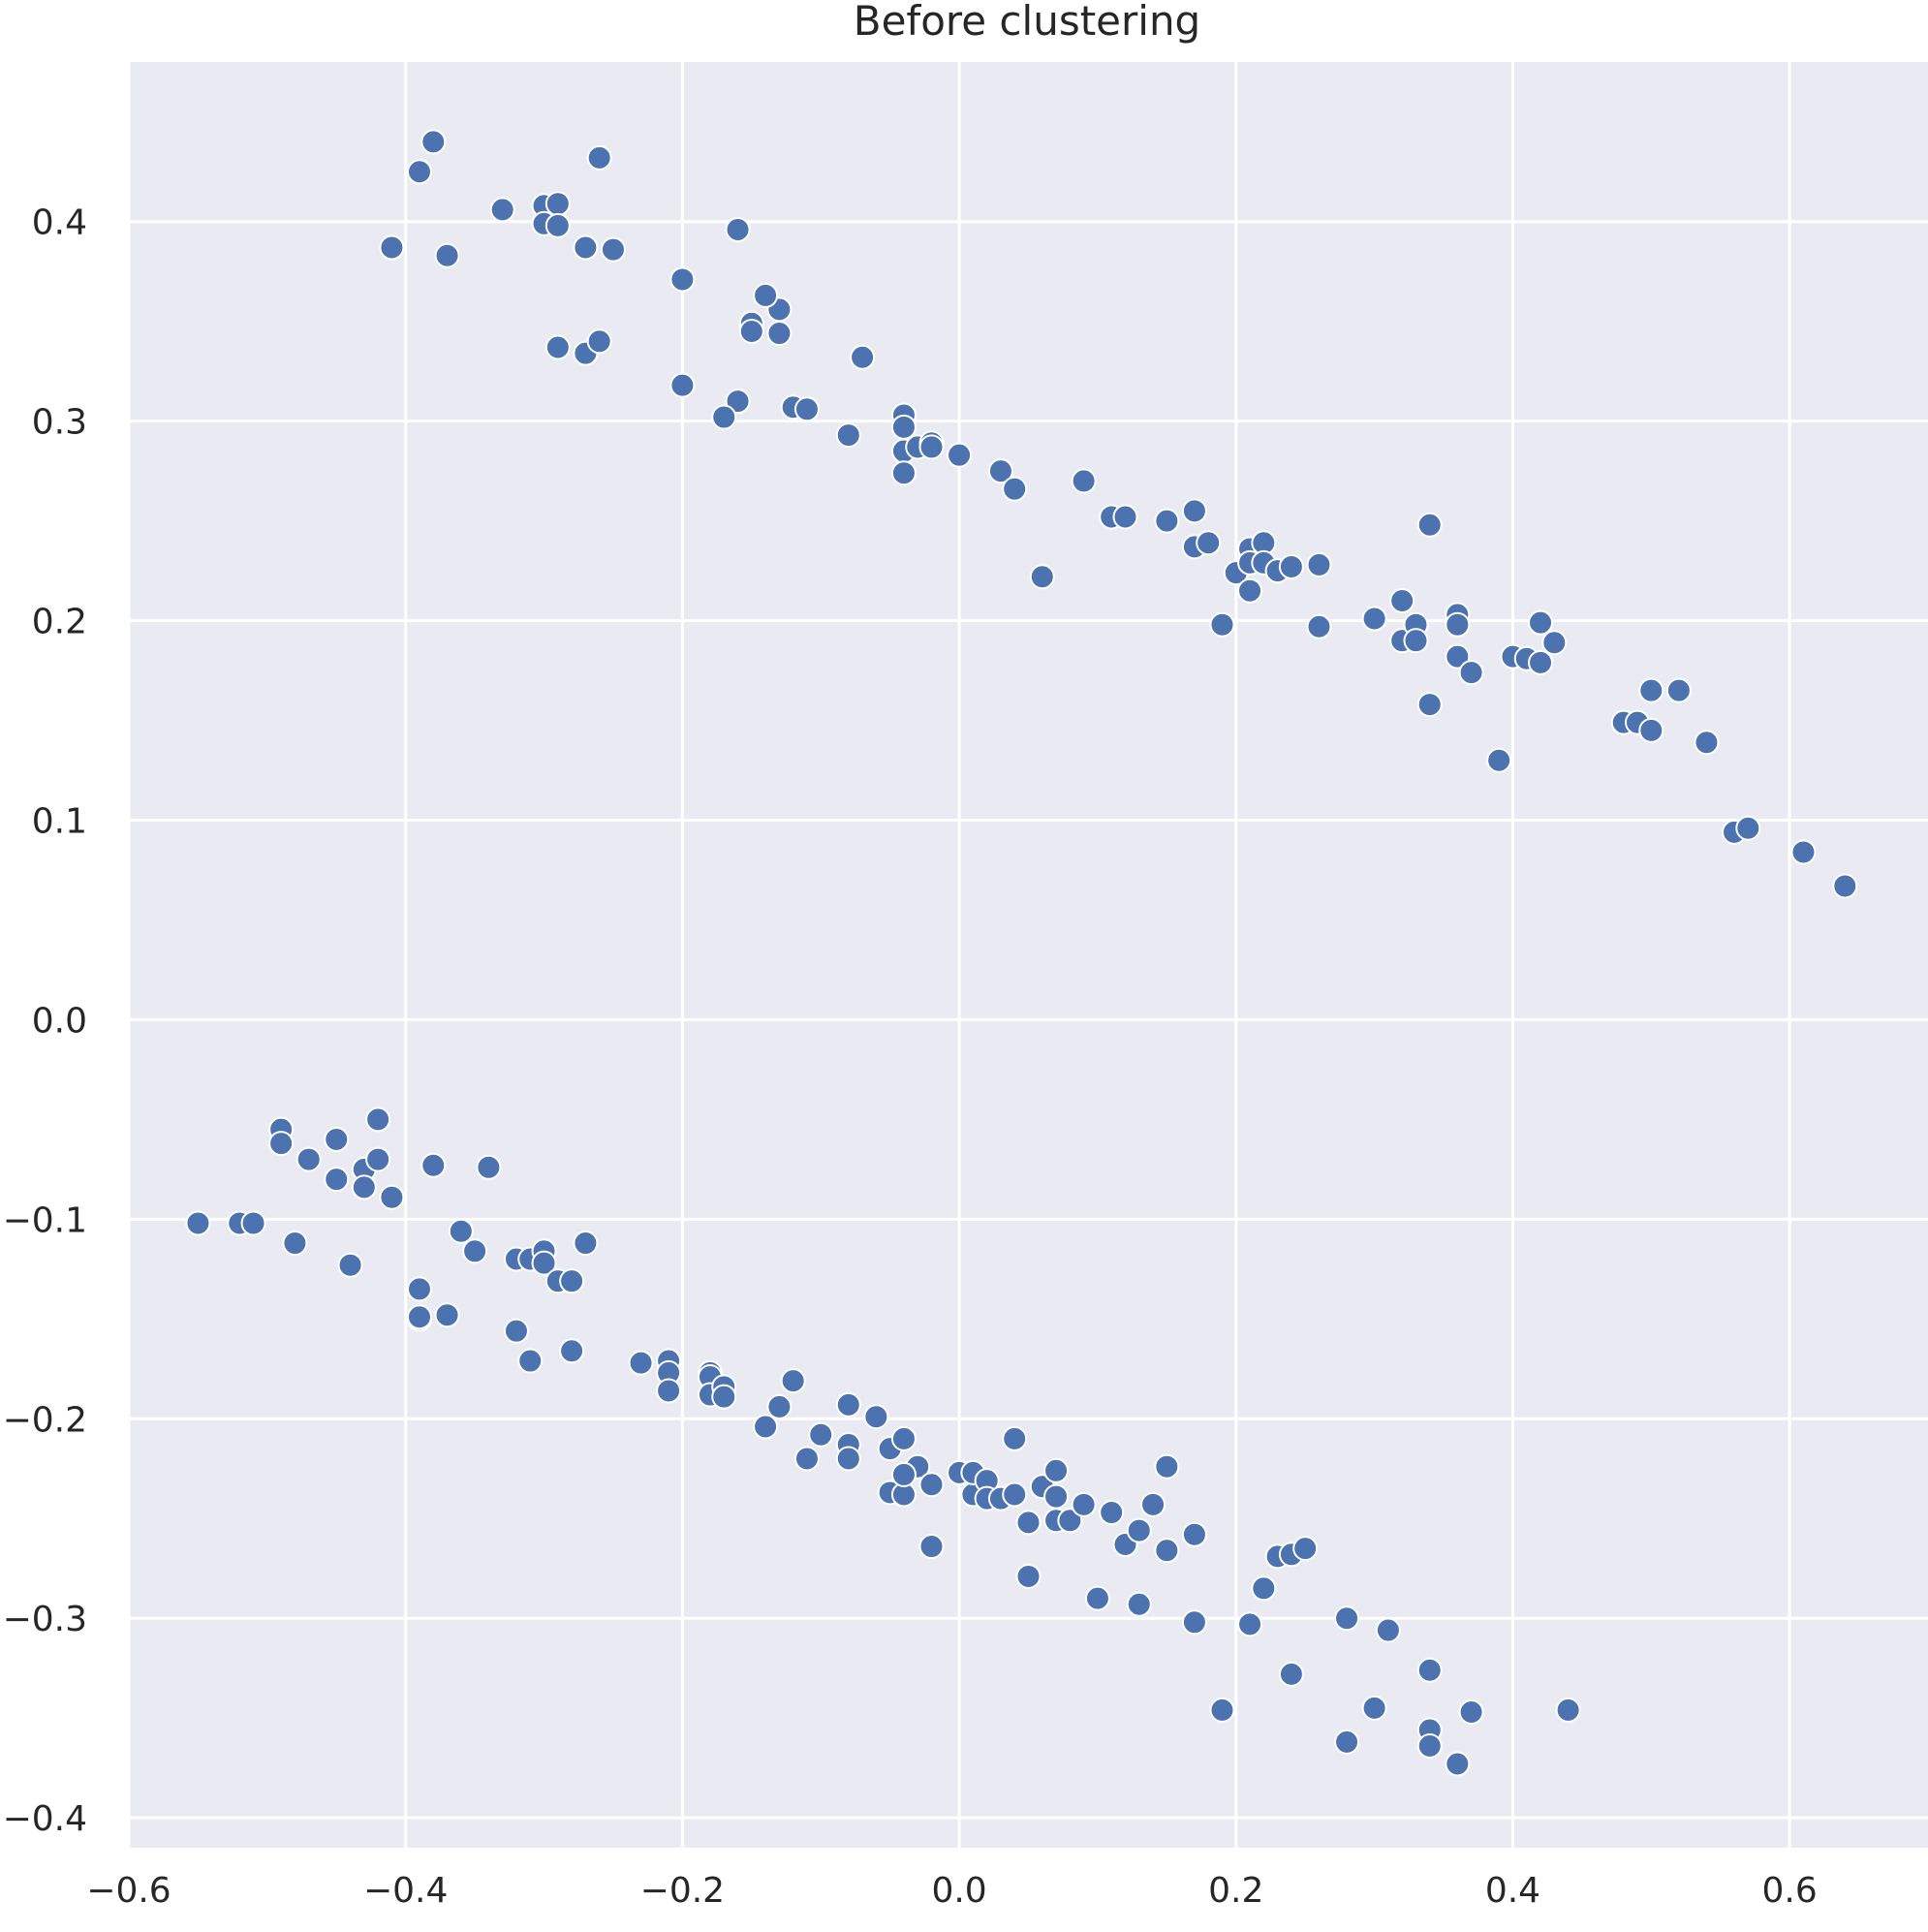 Image resolution: width=1928 pixels, height=1932 pixels. I want to click on y-tick-label-1: −0.3, so click(45, 1620).